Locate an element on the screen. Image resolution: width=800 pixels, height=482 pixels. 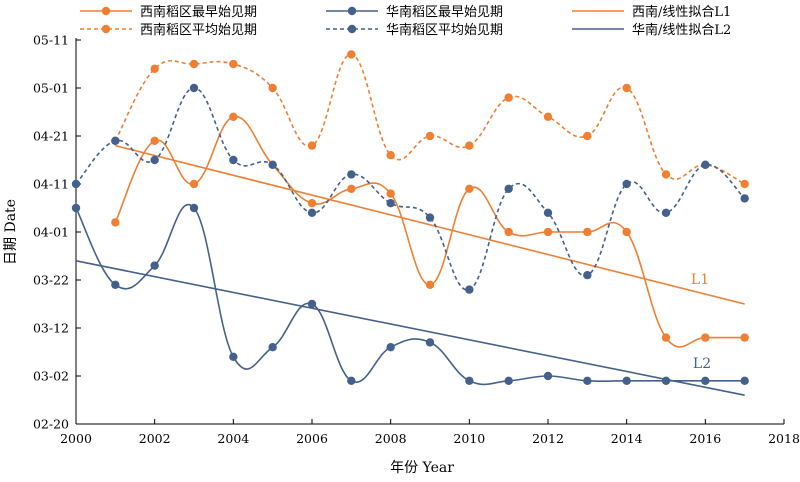
legend-0-label: 西南稻区最早始见期 is located at coordinates (198, 12).